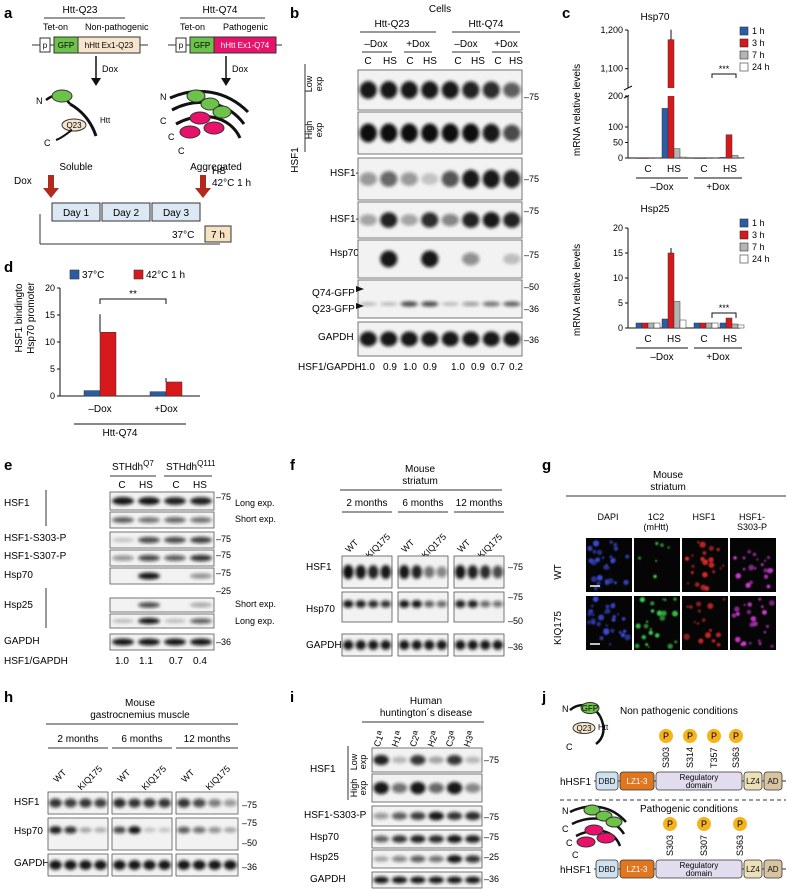 This screenshot has height=890, width=788. Describe the element at coordinates (77, 739) in the screenshot. I see `h-age-label: 2 months` at that location.